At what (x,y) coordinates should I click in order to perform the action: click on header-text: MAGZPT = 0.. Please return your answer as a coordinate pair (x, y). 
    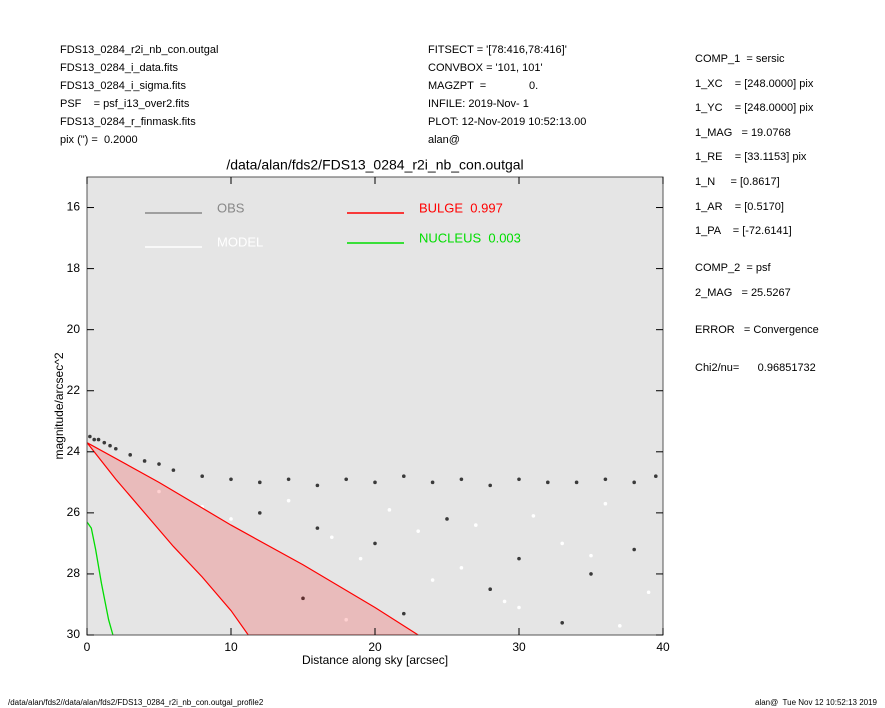
    Looking at the image, I should click on (483, 86).